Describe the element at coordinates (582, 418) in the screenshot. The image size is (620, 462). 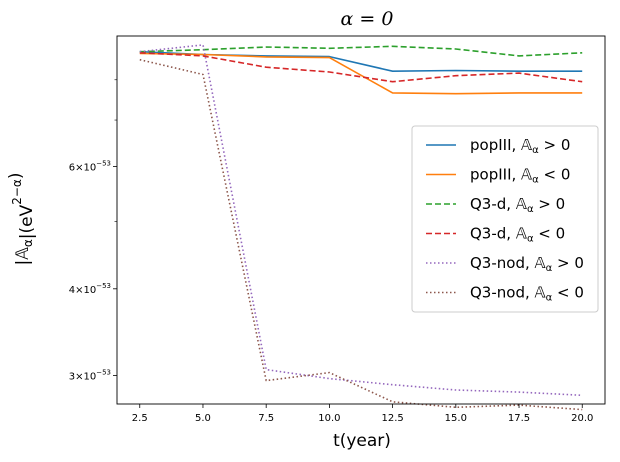
I see `x-tick-label: 20.0` at that location.